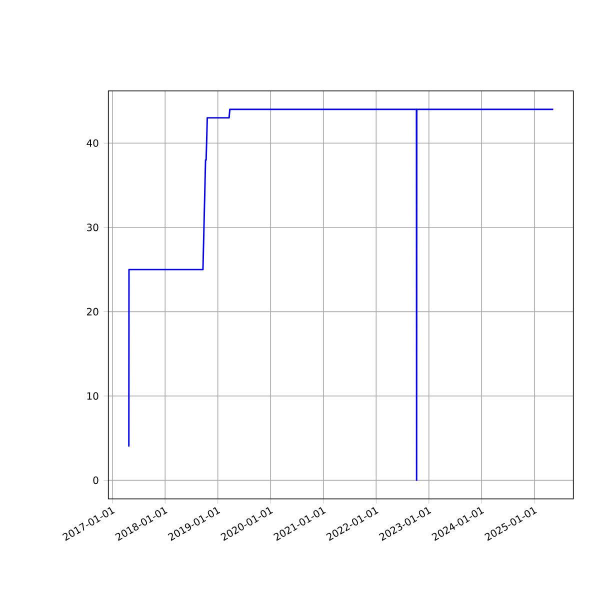 The image size is (600, 600). What do you see at coordinates (92, 143) in the screenshot?
I see `y-tick-label: 40` at bounding box center [92, 143].